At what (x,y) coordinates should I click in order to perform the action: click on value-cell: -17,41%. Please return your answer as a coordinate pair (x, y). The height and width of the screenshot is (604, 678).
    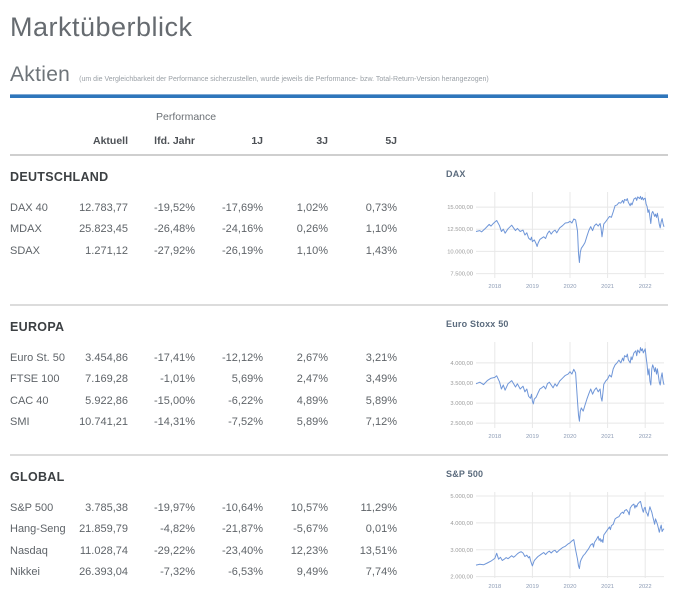
    Looking at the image, I should click on (174, 357).